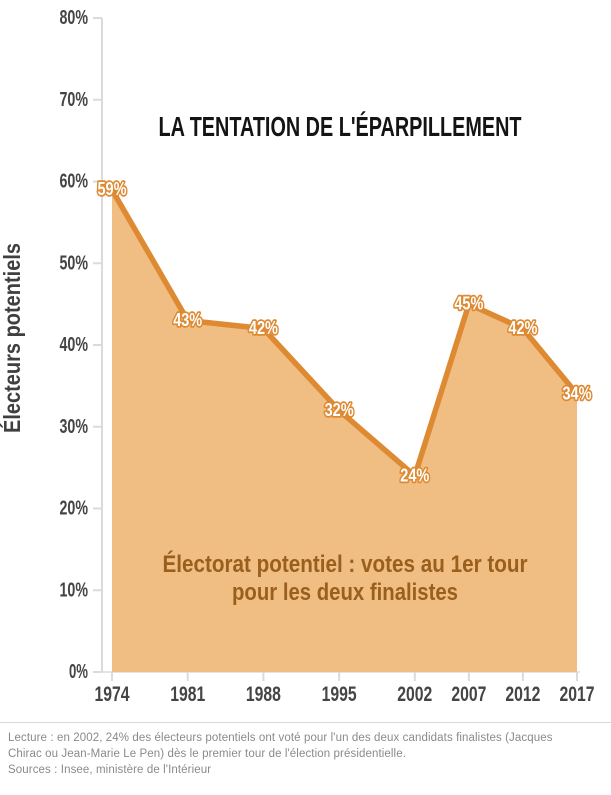 The width and height of the screenshot is (611, 795). What do you see at coordinates (112, 694) in the screenshot?
I see `x-tick-label: 1974` at bounding box center [112, 694].